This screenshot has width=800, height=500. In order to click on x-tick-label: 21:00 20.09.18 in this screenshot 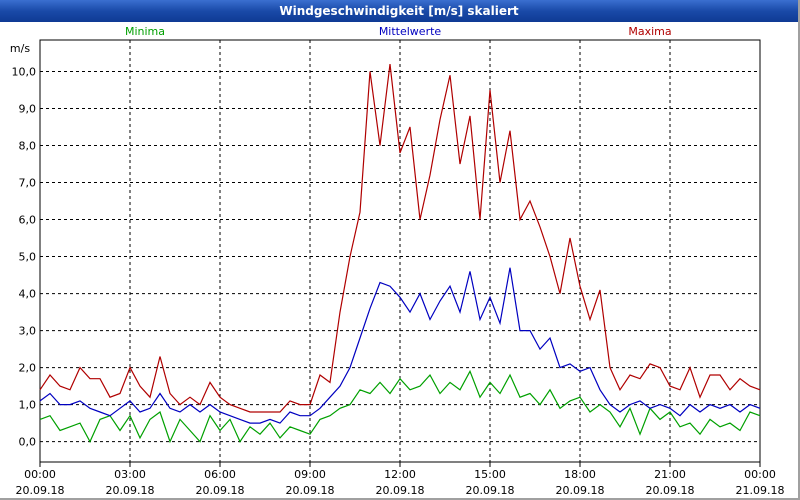, I will do `click(670, 482)`.